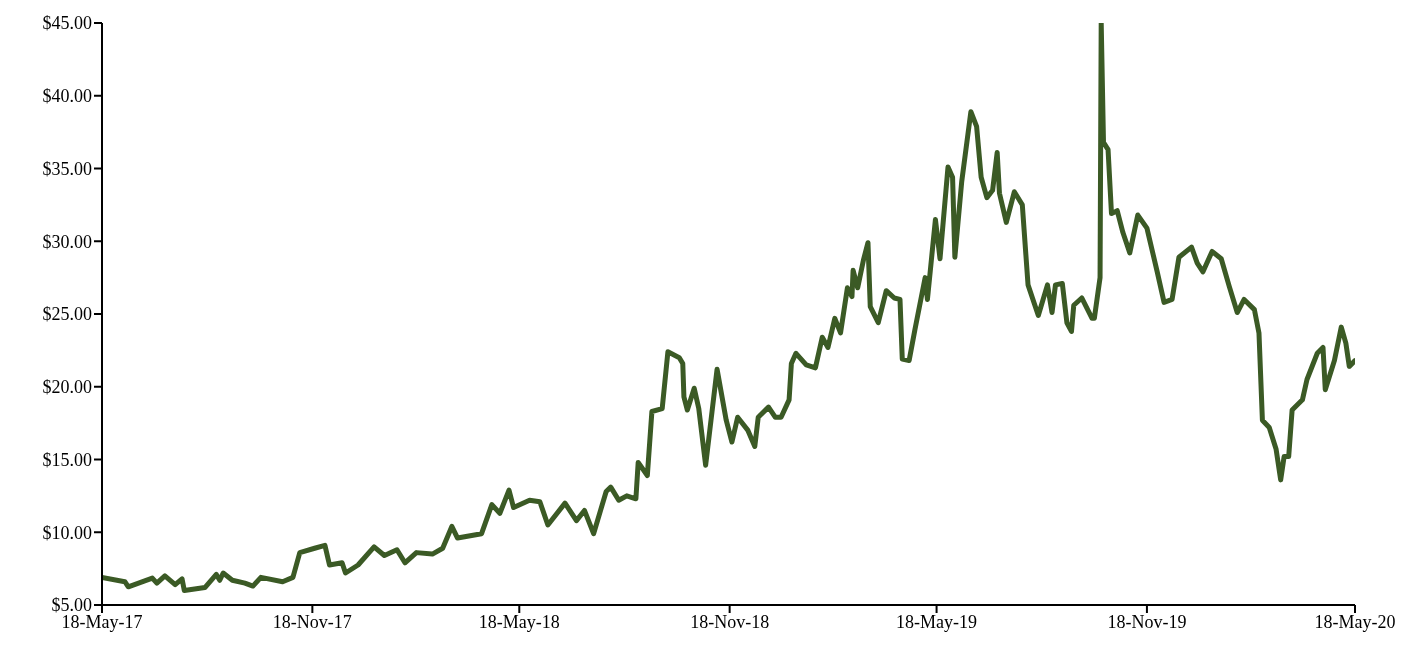  What do you see at coordinates (67, 168) in the screenshot?
I see `y-tick-label: $35.00` at bounding box center [67, 168].